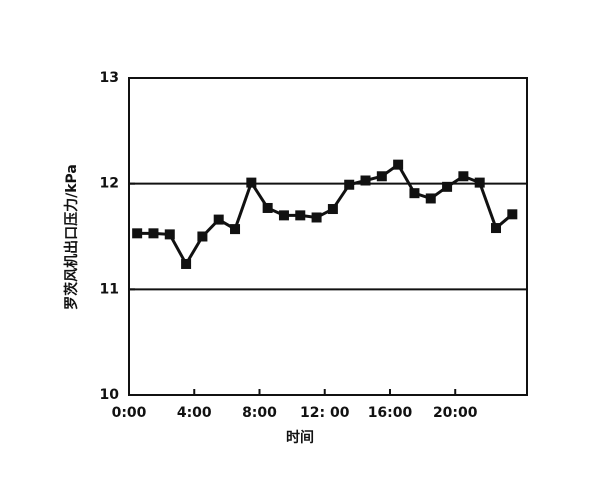  I want to click on y-tick-label: 12, so click(109, 184).